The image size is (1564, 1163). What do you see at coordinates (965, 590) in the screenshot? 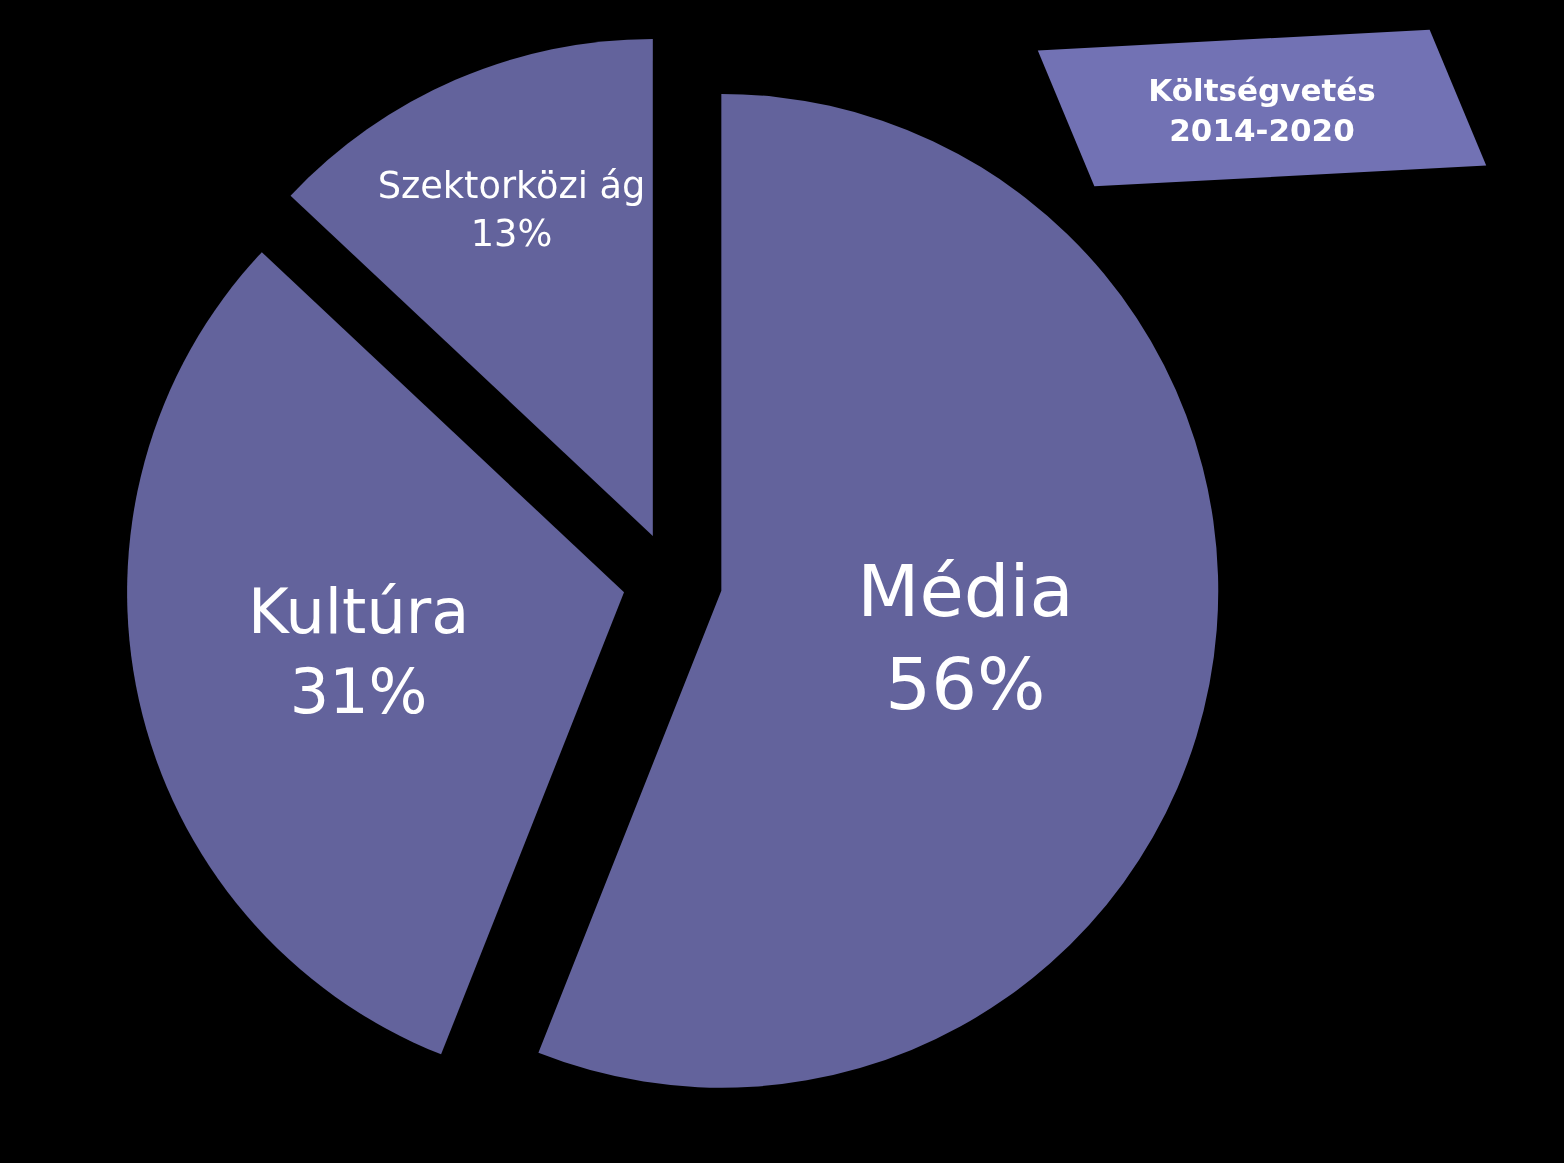
I see `slice-label: Média` at bounding box center [965, 590].